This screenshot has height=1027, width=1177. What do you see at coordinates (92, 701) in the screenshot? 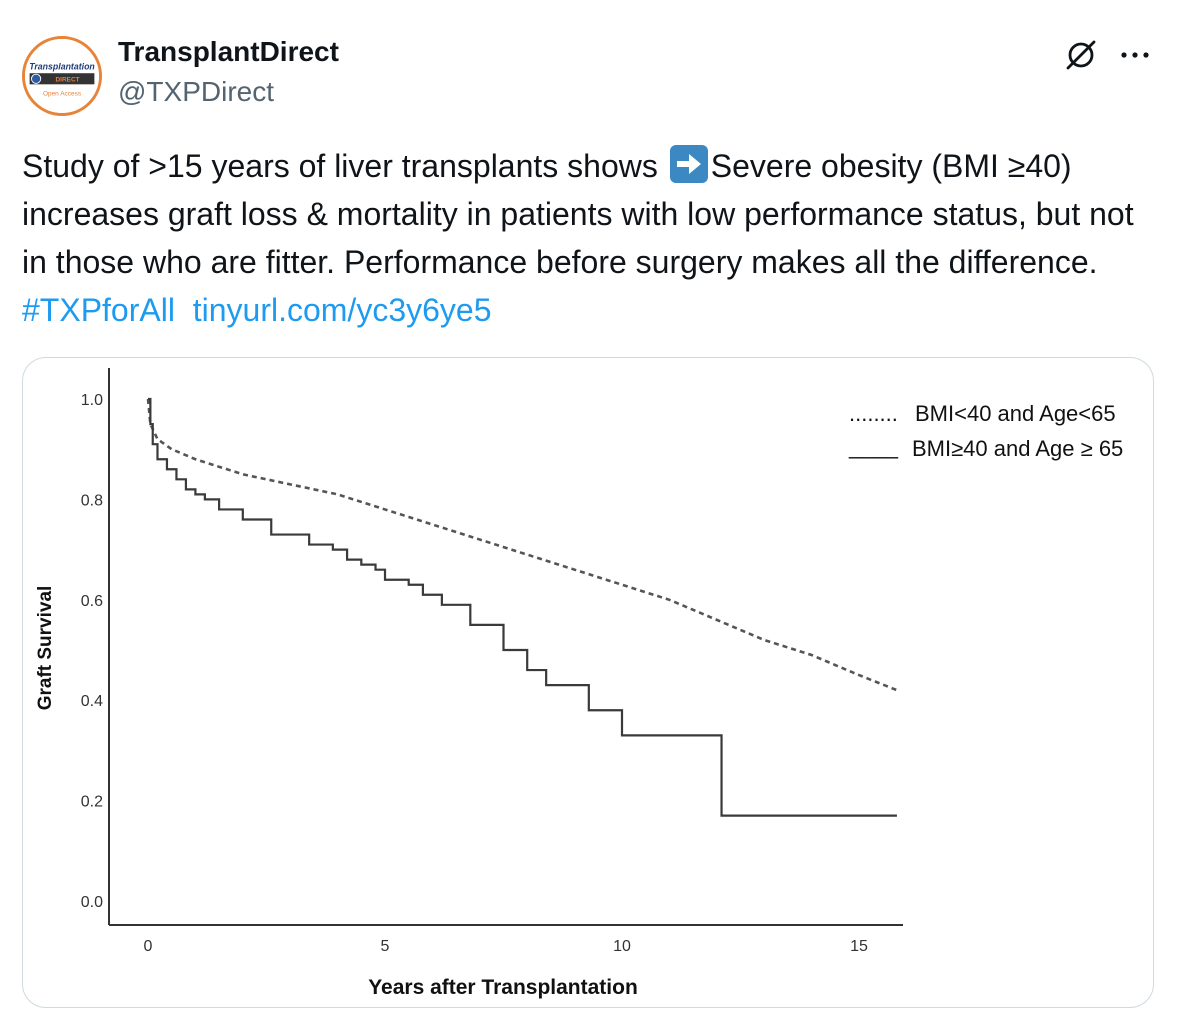
I see `y-tick-label: 0.4` at bounding box center [92, 701].